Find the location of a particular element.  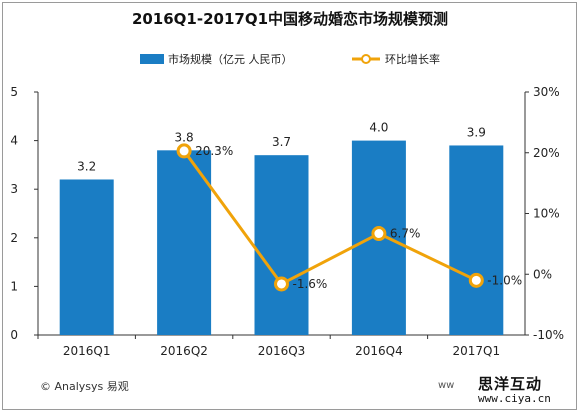

x-tick-label: 2016Q3 is located at coordinates (282, 351).